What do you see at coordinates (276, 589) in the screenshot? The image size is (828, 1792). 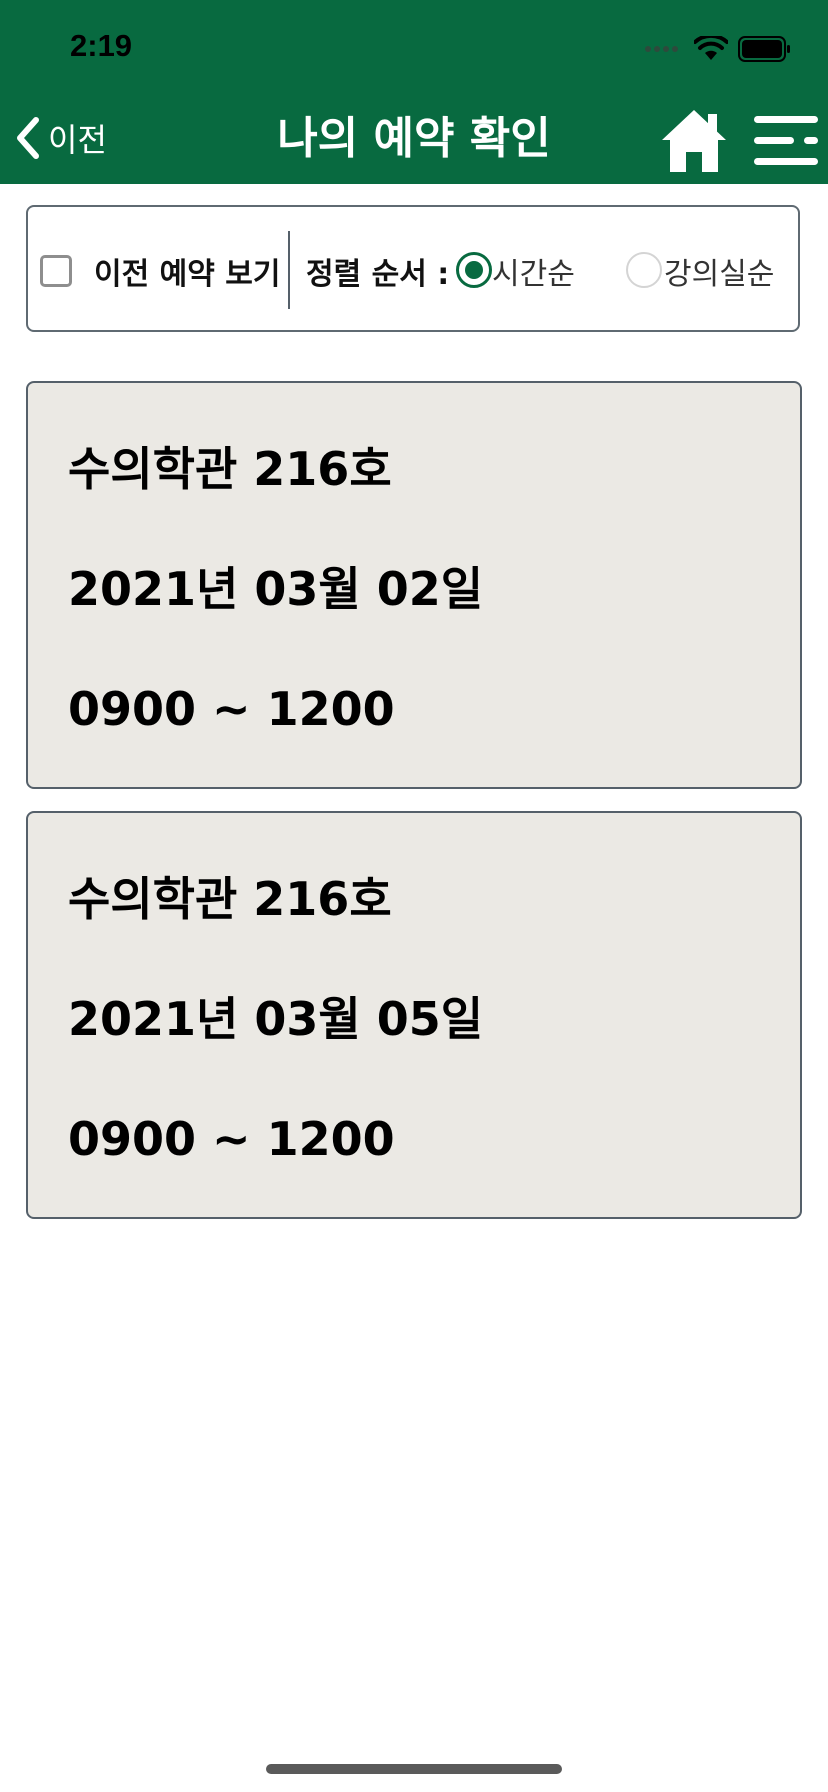 I see `reservation-date: 2021년 03월 02일` at bounding box center [276, 589].